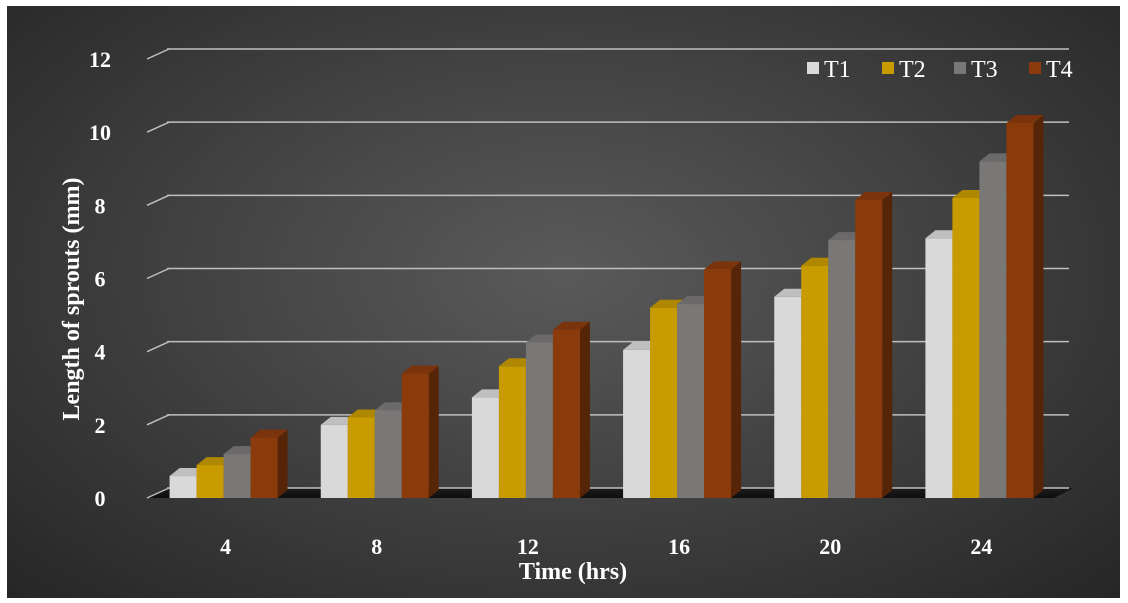  Describe the element at coordinates (984, 70) in the screenshot. I see `legend-label: T3` at that location.